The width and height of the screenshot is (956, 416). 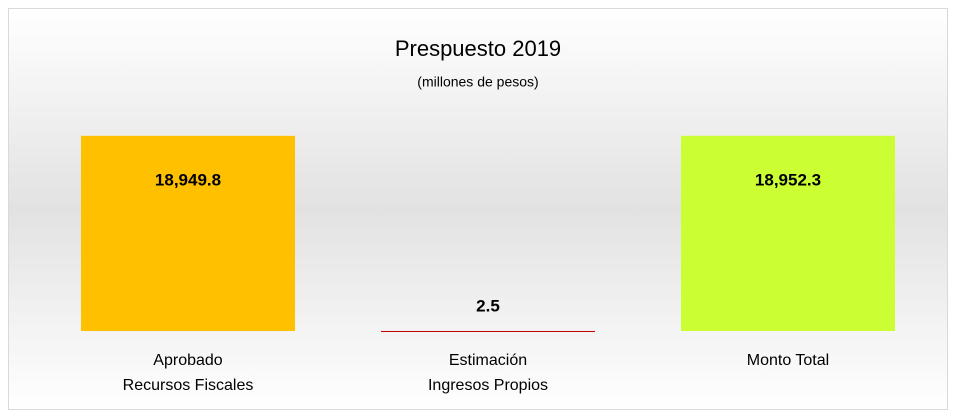 I want to click on x-tick-label: Aprobado, so click(x=187, y=360).